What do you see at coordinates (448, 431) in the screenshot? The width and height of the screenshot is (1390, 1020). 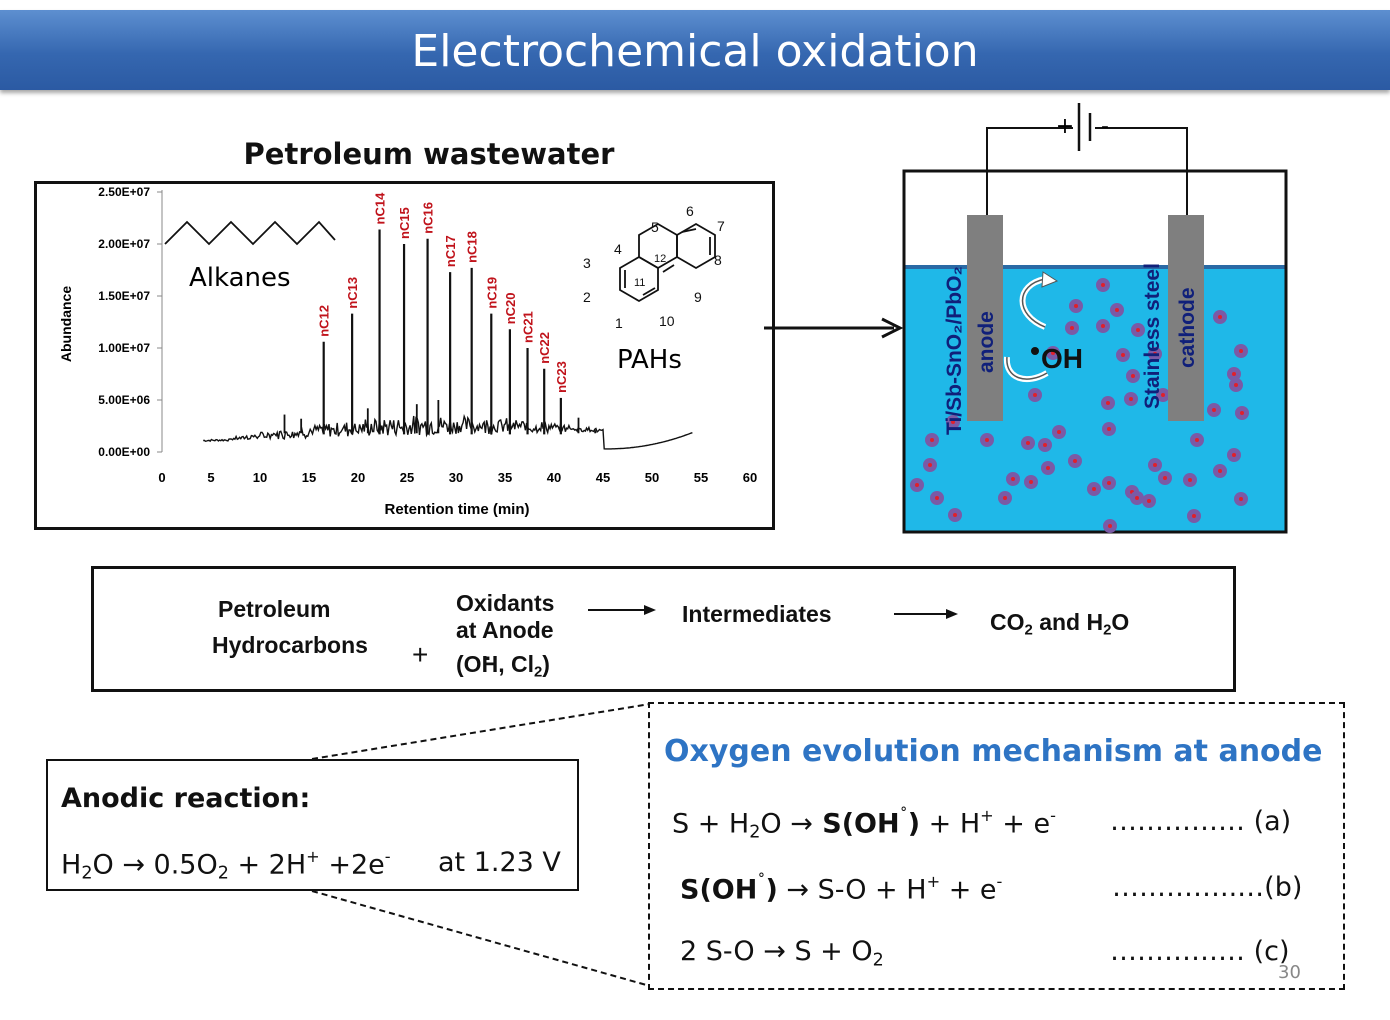 I see `chromatogram-trace` at bounding box center [448, 431].